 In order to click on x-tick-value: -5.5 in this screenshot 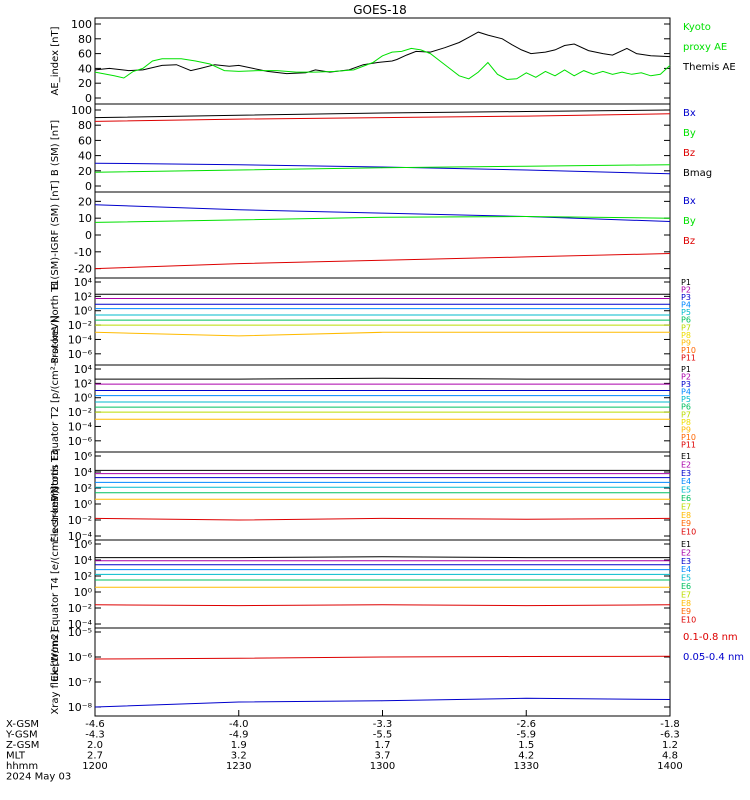, I will do `click(383, 735)`.